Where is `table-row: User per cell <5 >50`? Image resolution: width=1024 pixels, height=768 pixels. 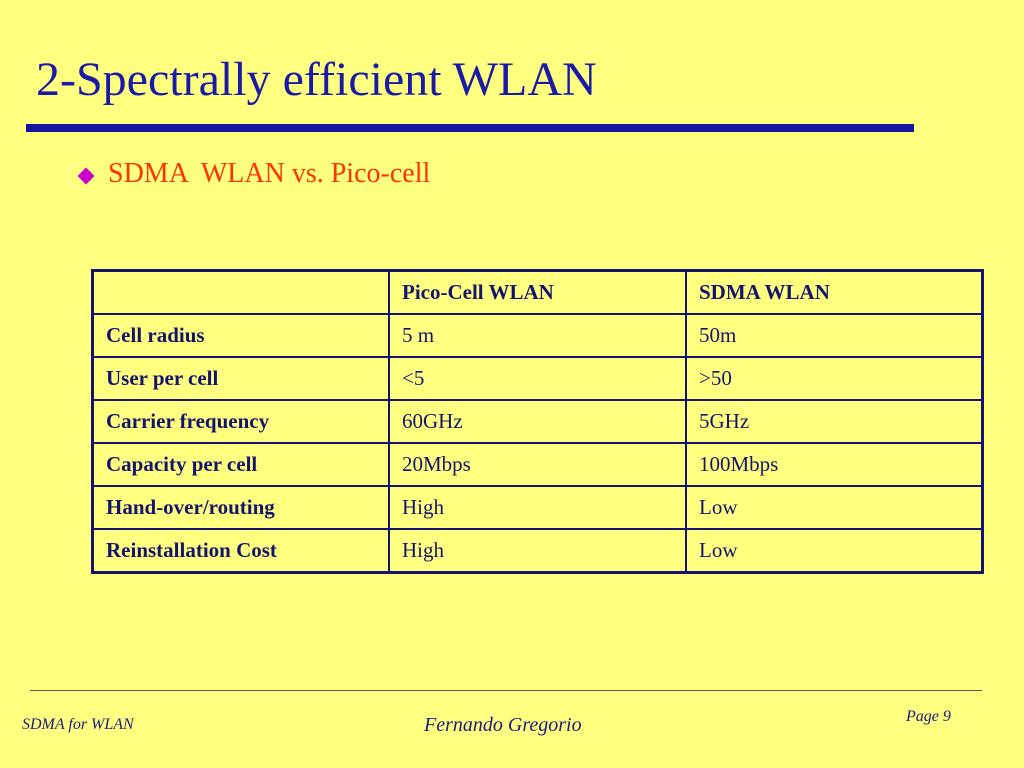
table-row: User per cell <5 >50 is located at coordinates (537, 378).